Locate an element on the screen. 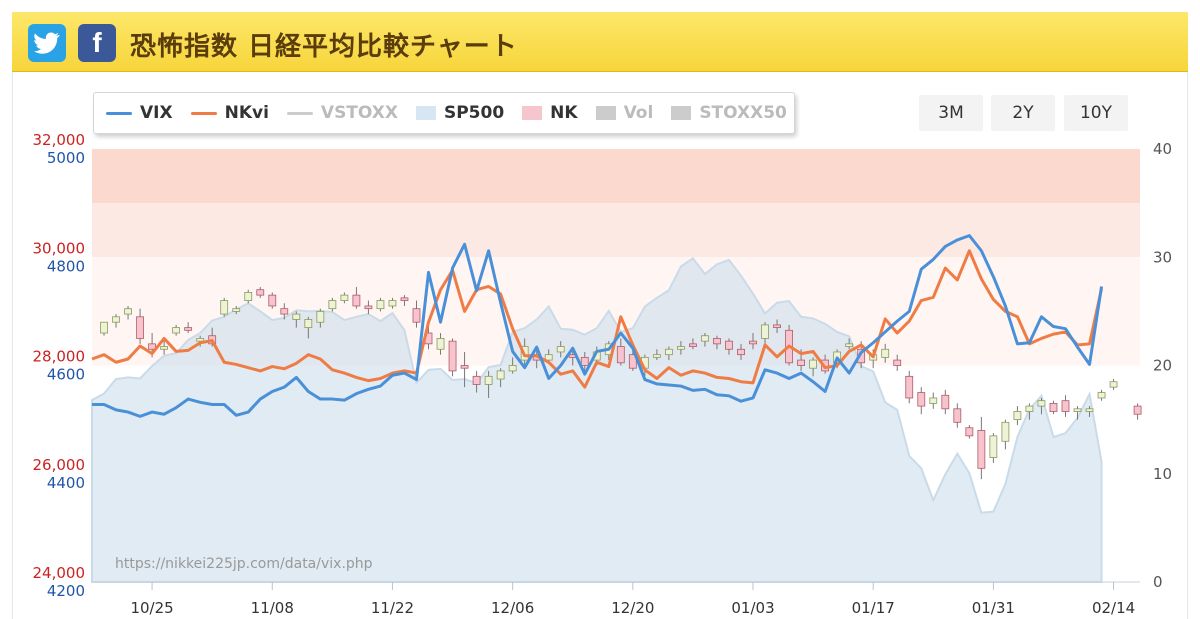 The height and width of the screenshot is (619, 1200). legend-item-vix: VIX is located at coordinates (139, 113).